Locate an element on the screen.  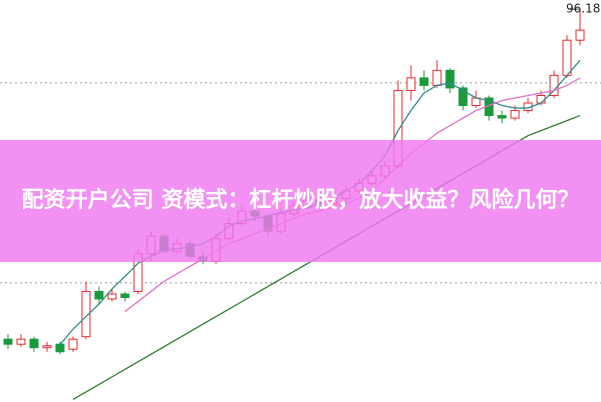
headline: 配资开户公司 资模式：杠杆炒股，放大收益？风险几何？ is located at coordinates (300, 200).